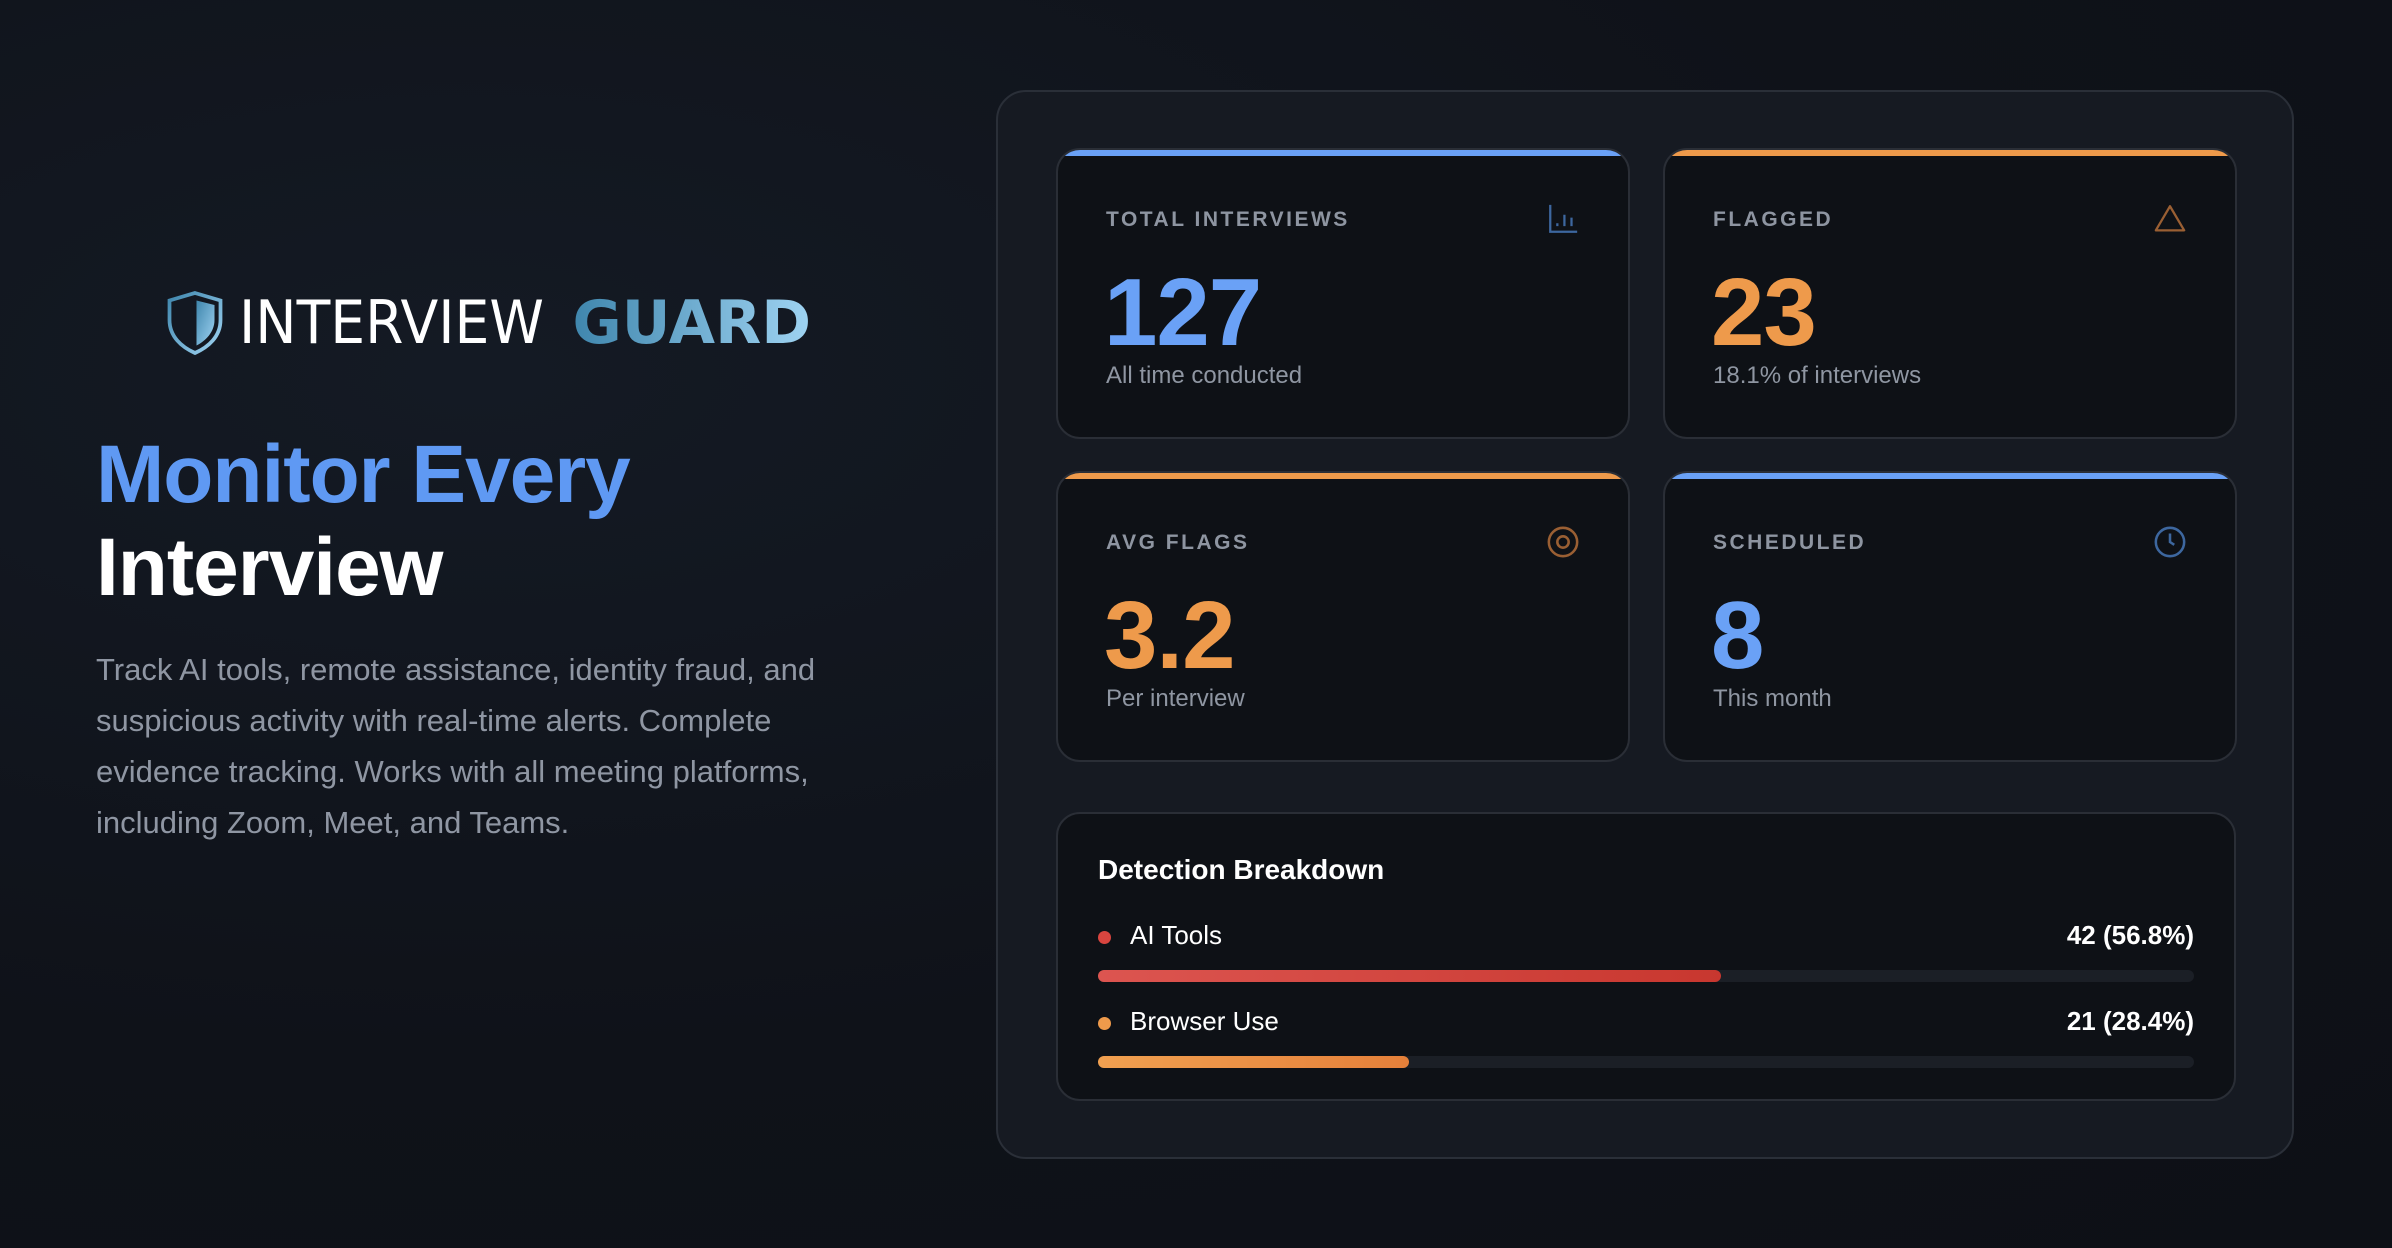  I want to click on stat-value: 8, so click(1737, 635).